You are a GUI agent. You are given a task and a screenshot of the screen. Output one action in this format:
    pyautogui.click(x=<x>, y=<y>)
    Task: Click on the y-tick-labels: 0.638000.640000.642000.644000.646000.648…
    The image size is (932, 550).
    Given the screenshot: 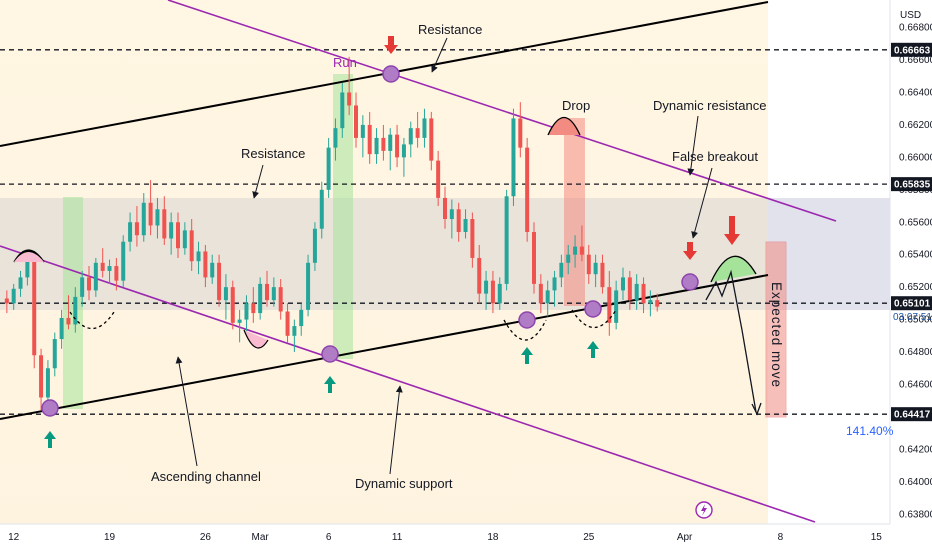 What is the action you would take?
    pyautogui.click(x=915, y=272)
    